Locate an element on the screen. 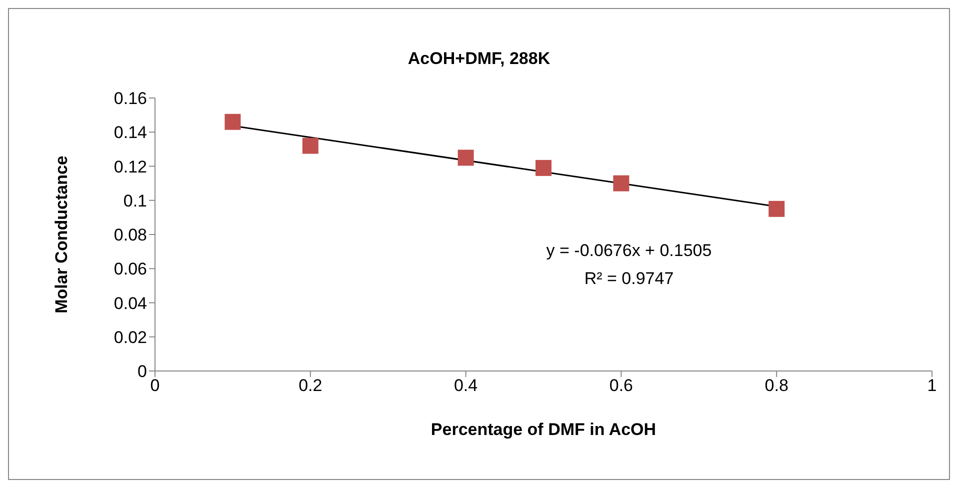  y-tick-label: 0.16 is located at coordinates (130, 98).